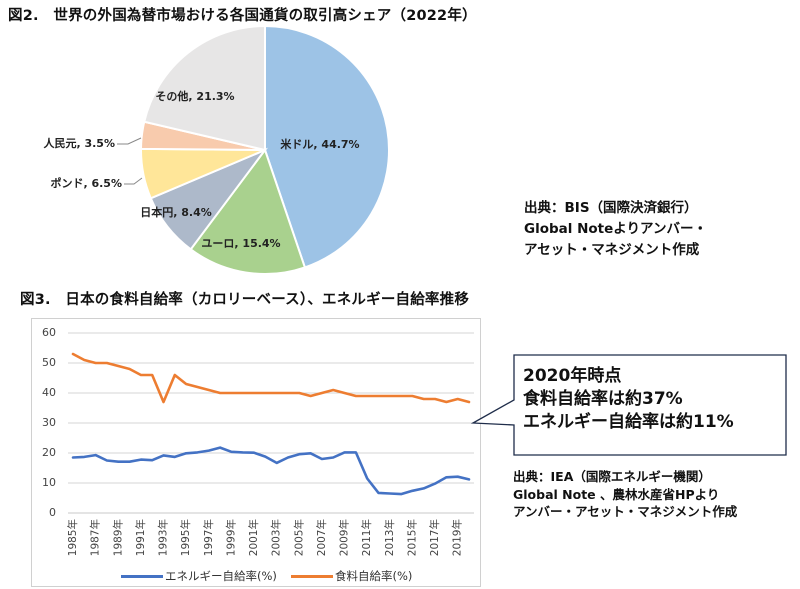 This screenshot has height=589, width=800. Describe the element at coordinates (271, 471) in the screenshot. I see `series-line-energy` at that location.